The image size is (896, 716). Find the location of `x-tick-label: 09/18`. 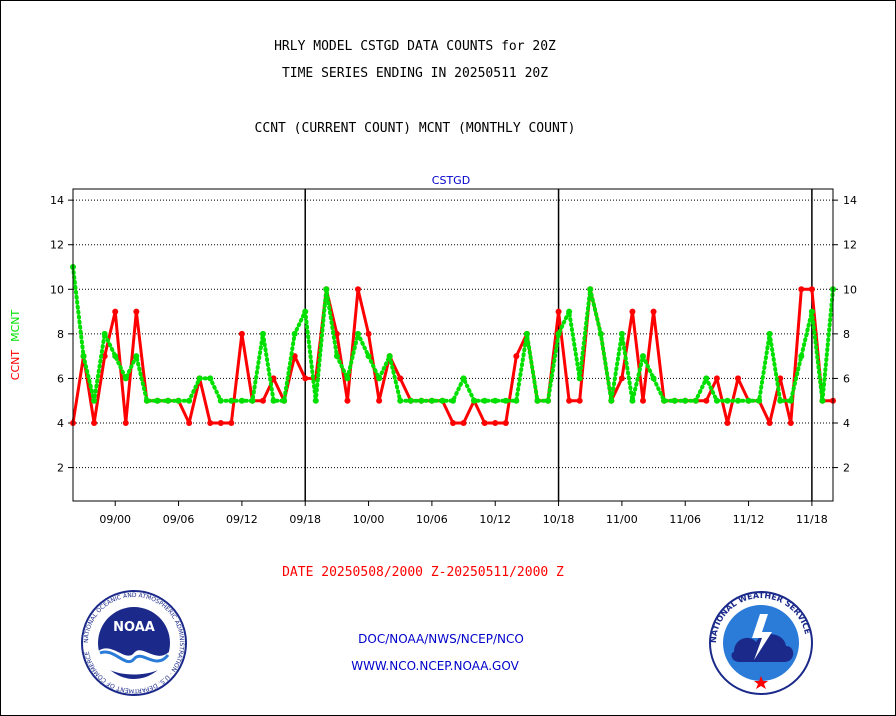

x-tick-label: 09/18 is located at coordinates (305, 519).